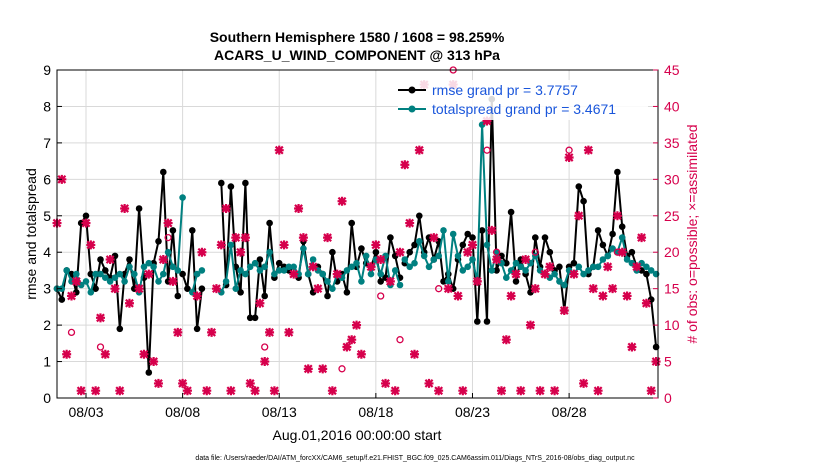  What do you see at coordinates (672, 70) in the screenshot?
I see `y-right-tick-label: 45` at bounding box center [672, 70].